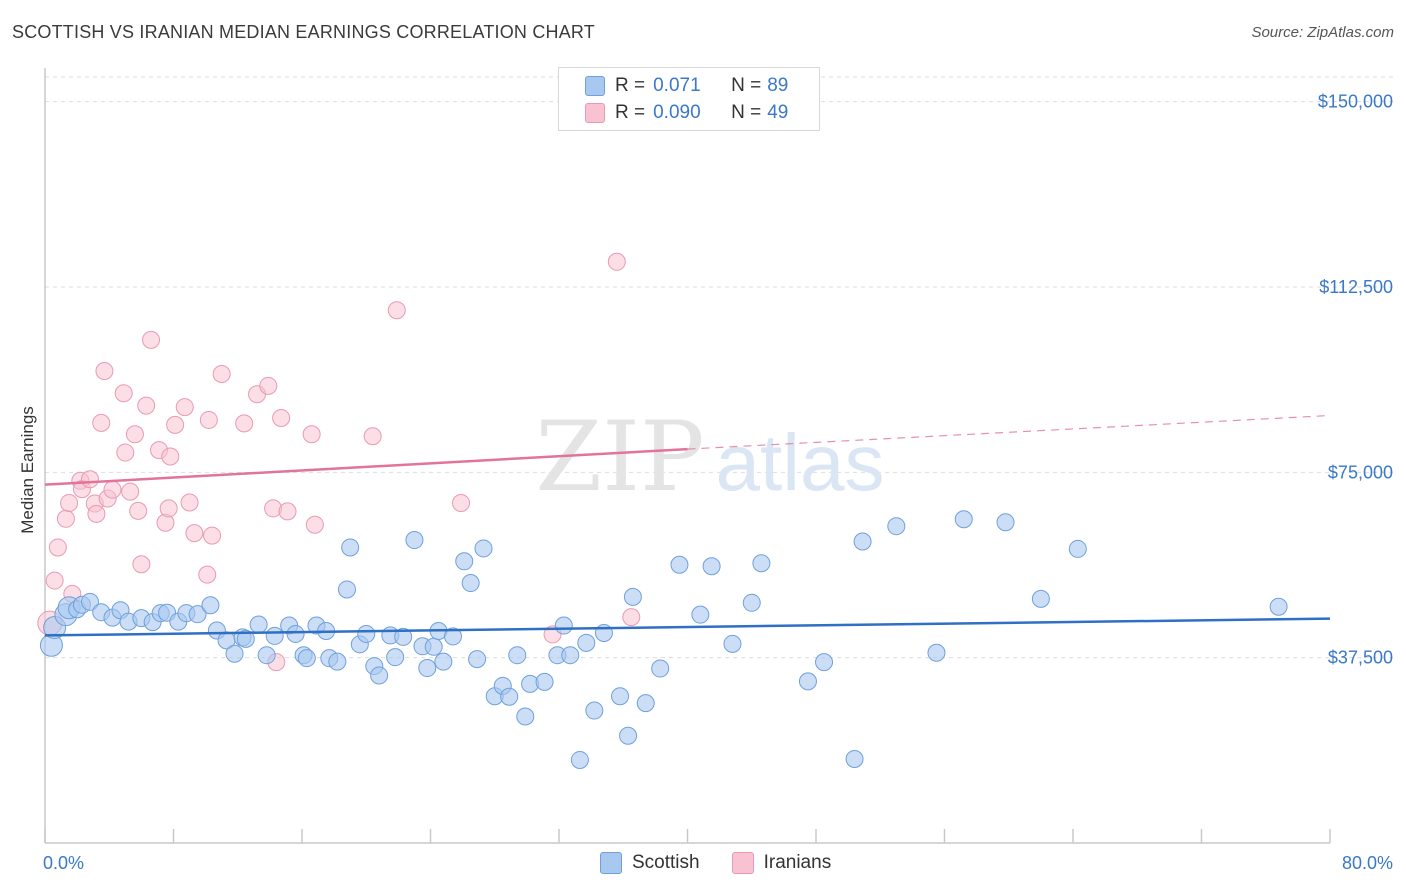 The image size is (1406, 892). What do you see at coordinates (742, 863) in the screenshot?
I see `series-swatch-iranians` at bounding box center [742, 863].